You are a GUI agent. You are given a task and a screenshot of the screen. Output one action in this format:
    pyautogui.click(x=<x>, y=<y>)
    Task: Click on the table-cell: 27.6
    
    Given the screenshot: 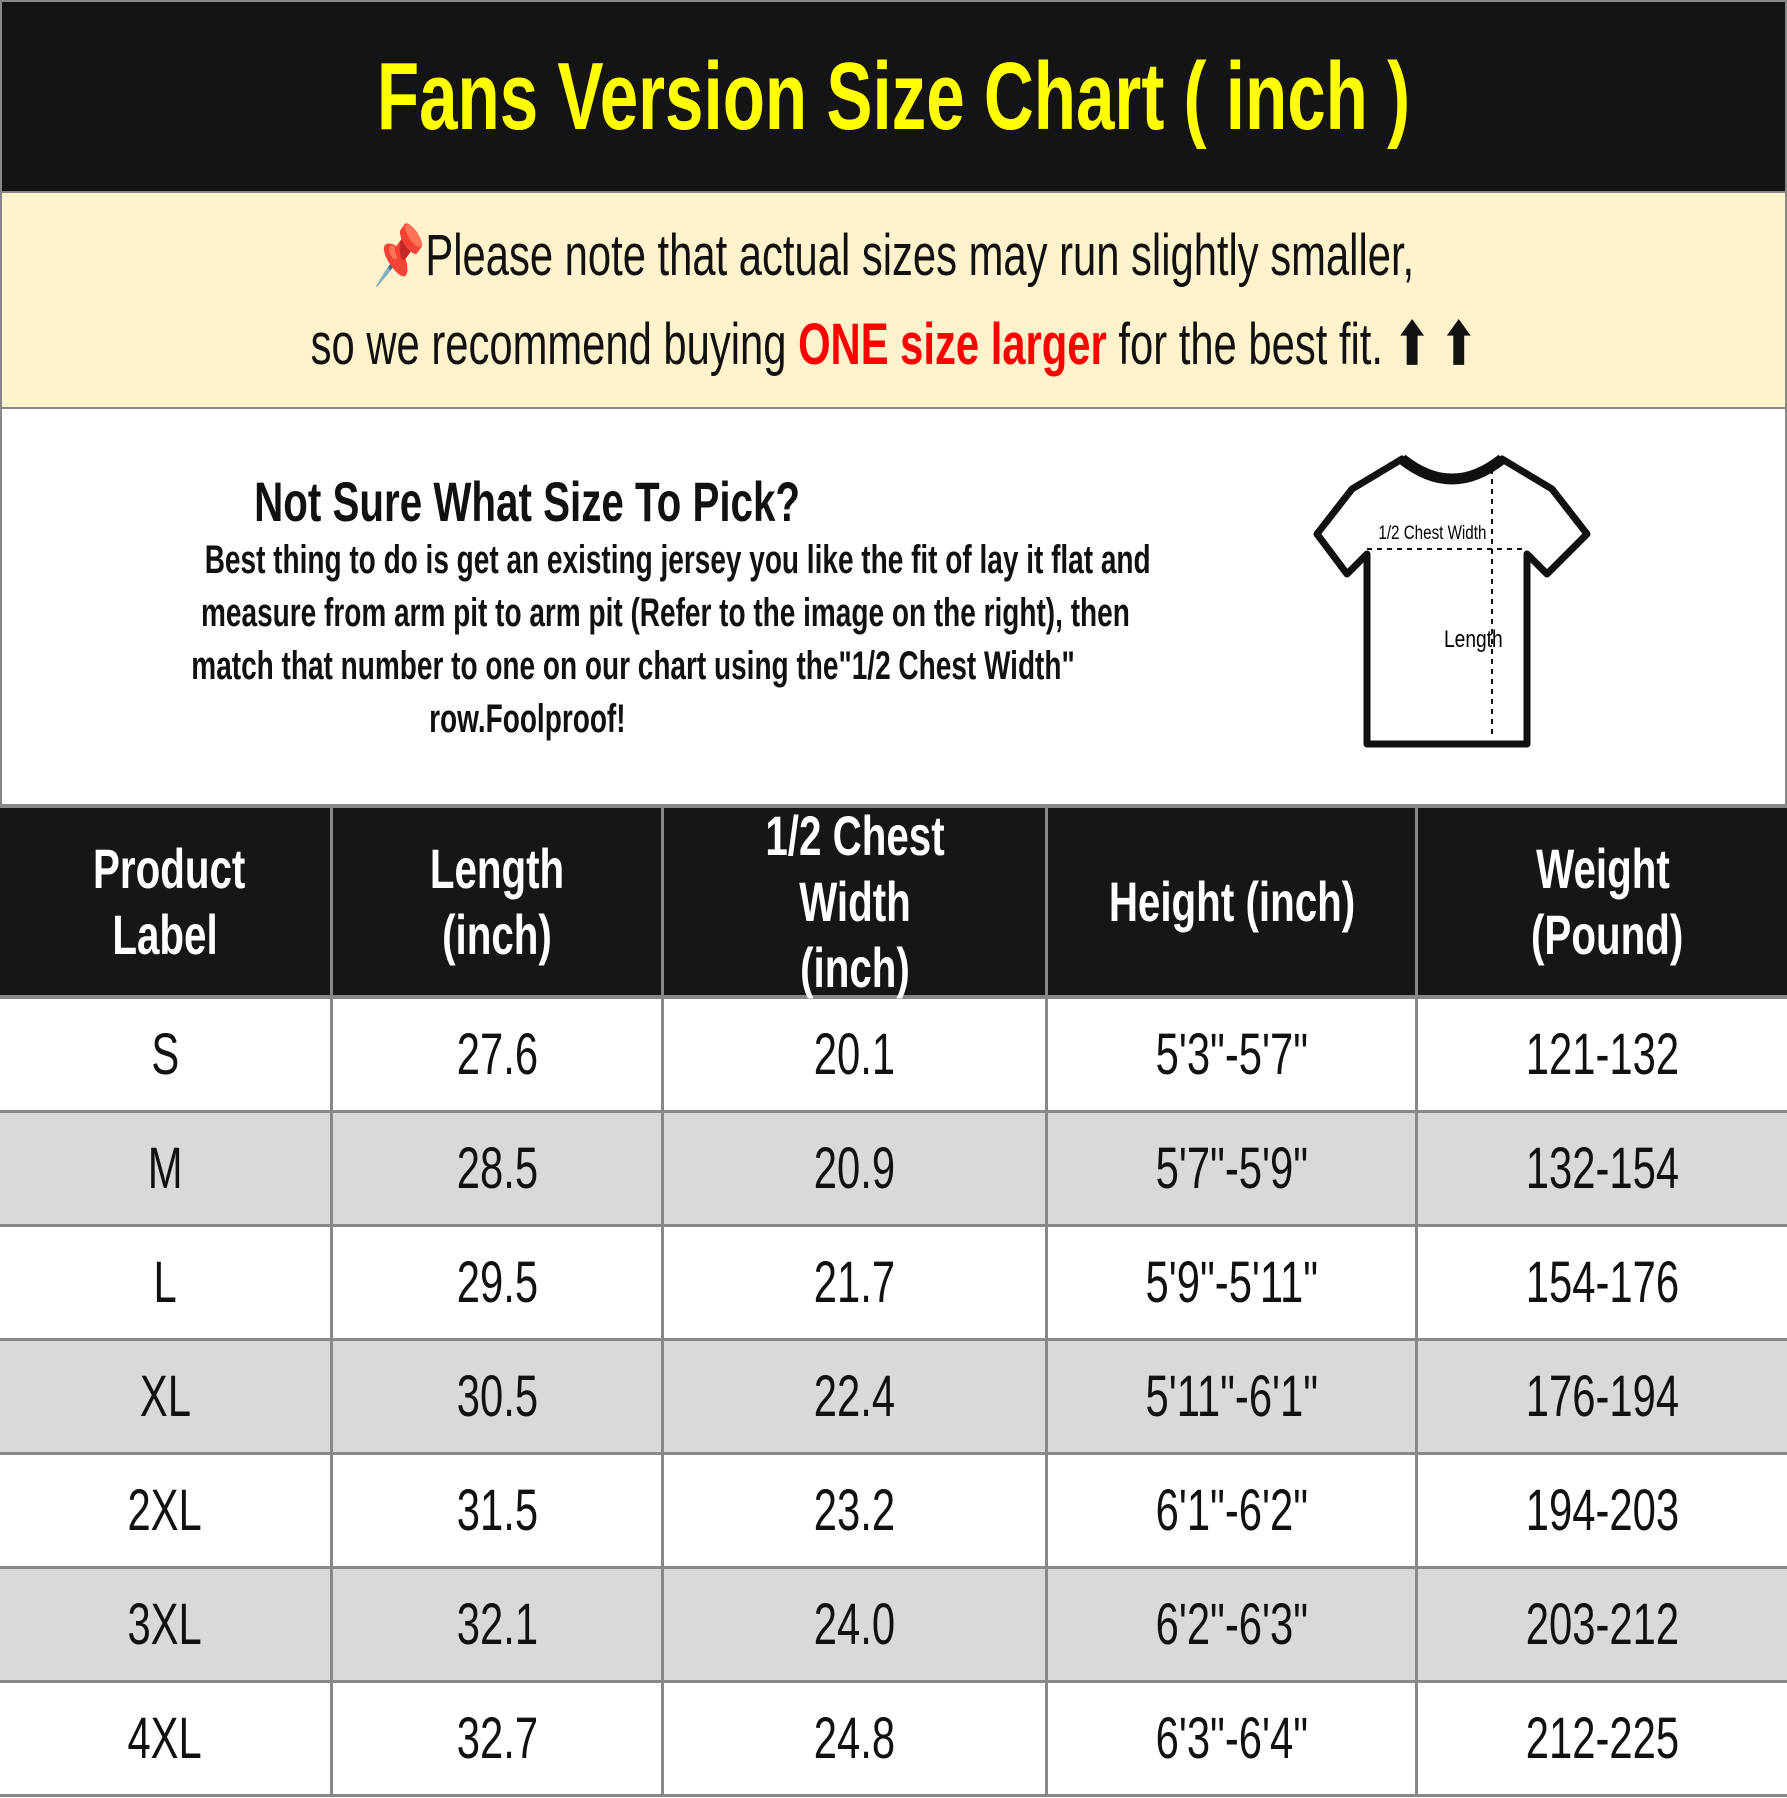 What is the action you would take?
    pyautogui.click(x=498, y=1054)
    